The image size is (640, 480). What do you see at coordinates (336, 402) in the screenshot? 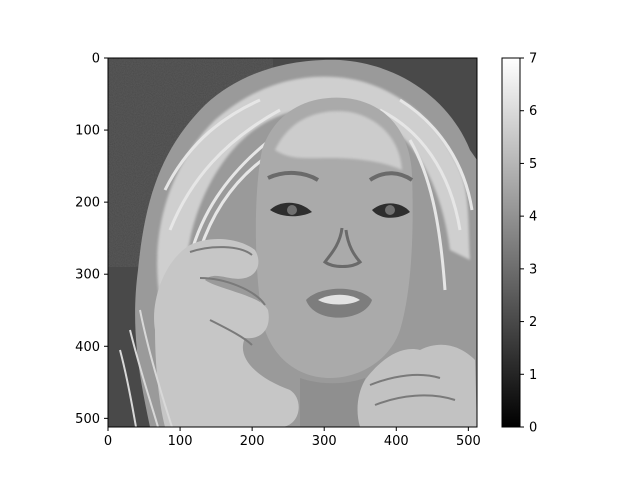
I see `image-neck` at bounding box center [336, 402].